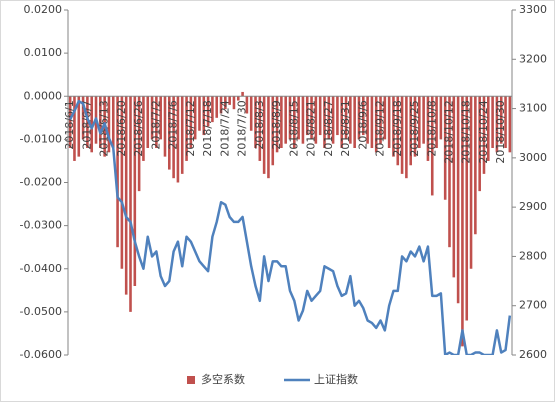 The width and height of the screenshot is (555, 402). Describe the element at coordinates (380, 128) in the screenshot. I see `x-tick-label: 2018/9/12` at that location.